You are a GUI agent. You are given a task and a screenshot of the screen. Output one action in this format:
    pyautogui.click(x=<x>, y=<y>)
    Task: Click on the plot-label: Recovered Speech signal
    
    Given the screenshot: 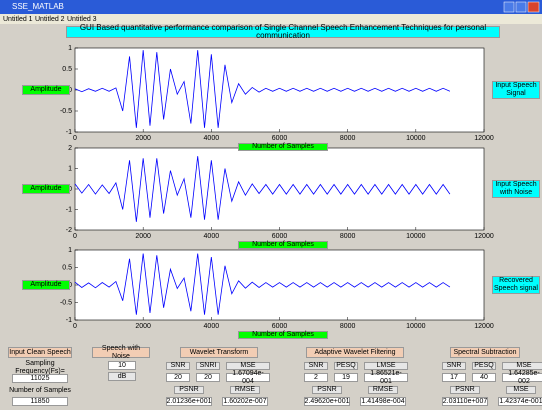 What is the action you would take?
    pyautogui.click(x=516, y=285)
    